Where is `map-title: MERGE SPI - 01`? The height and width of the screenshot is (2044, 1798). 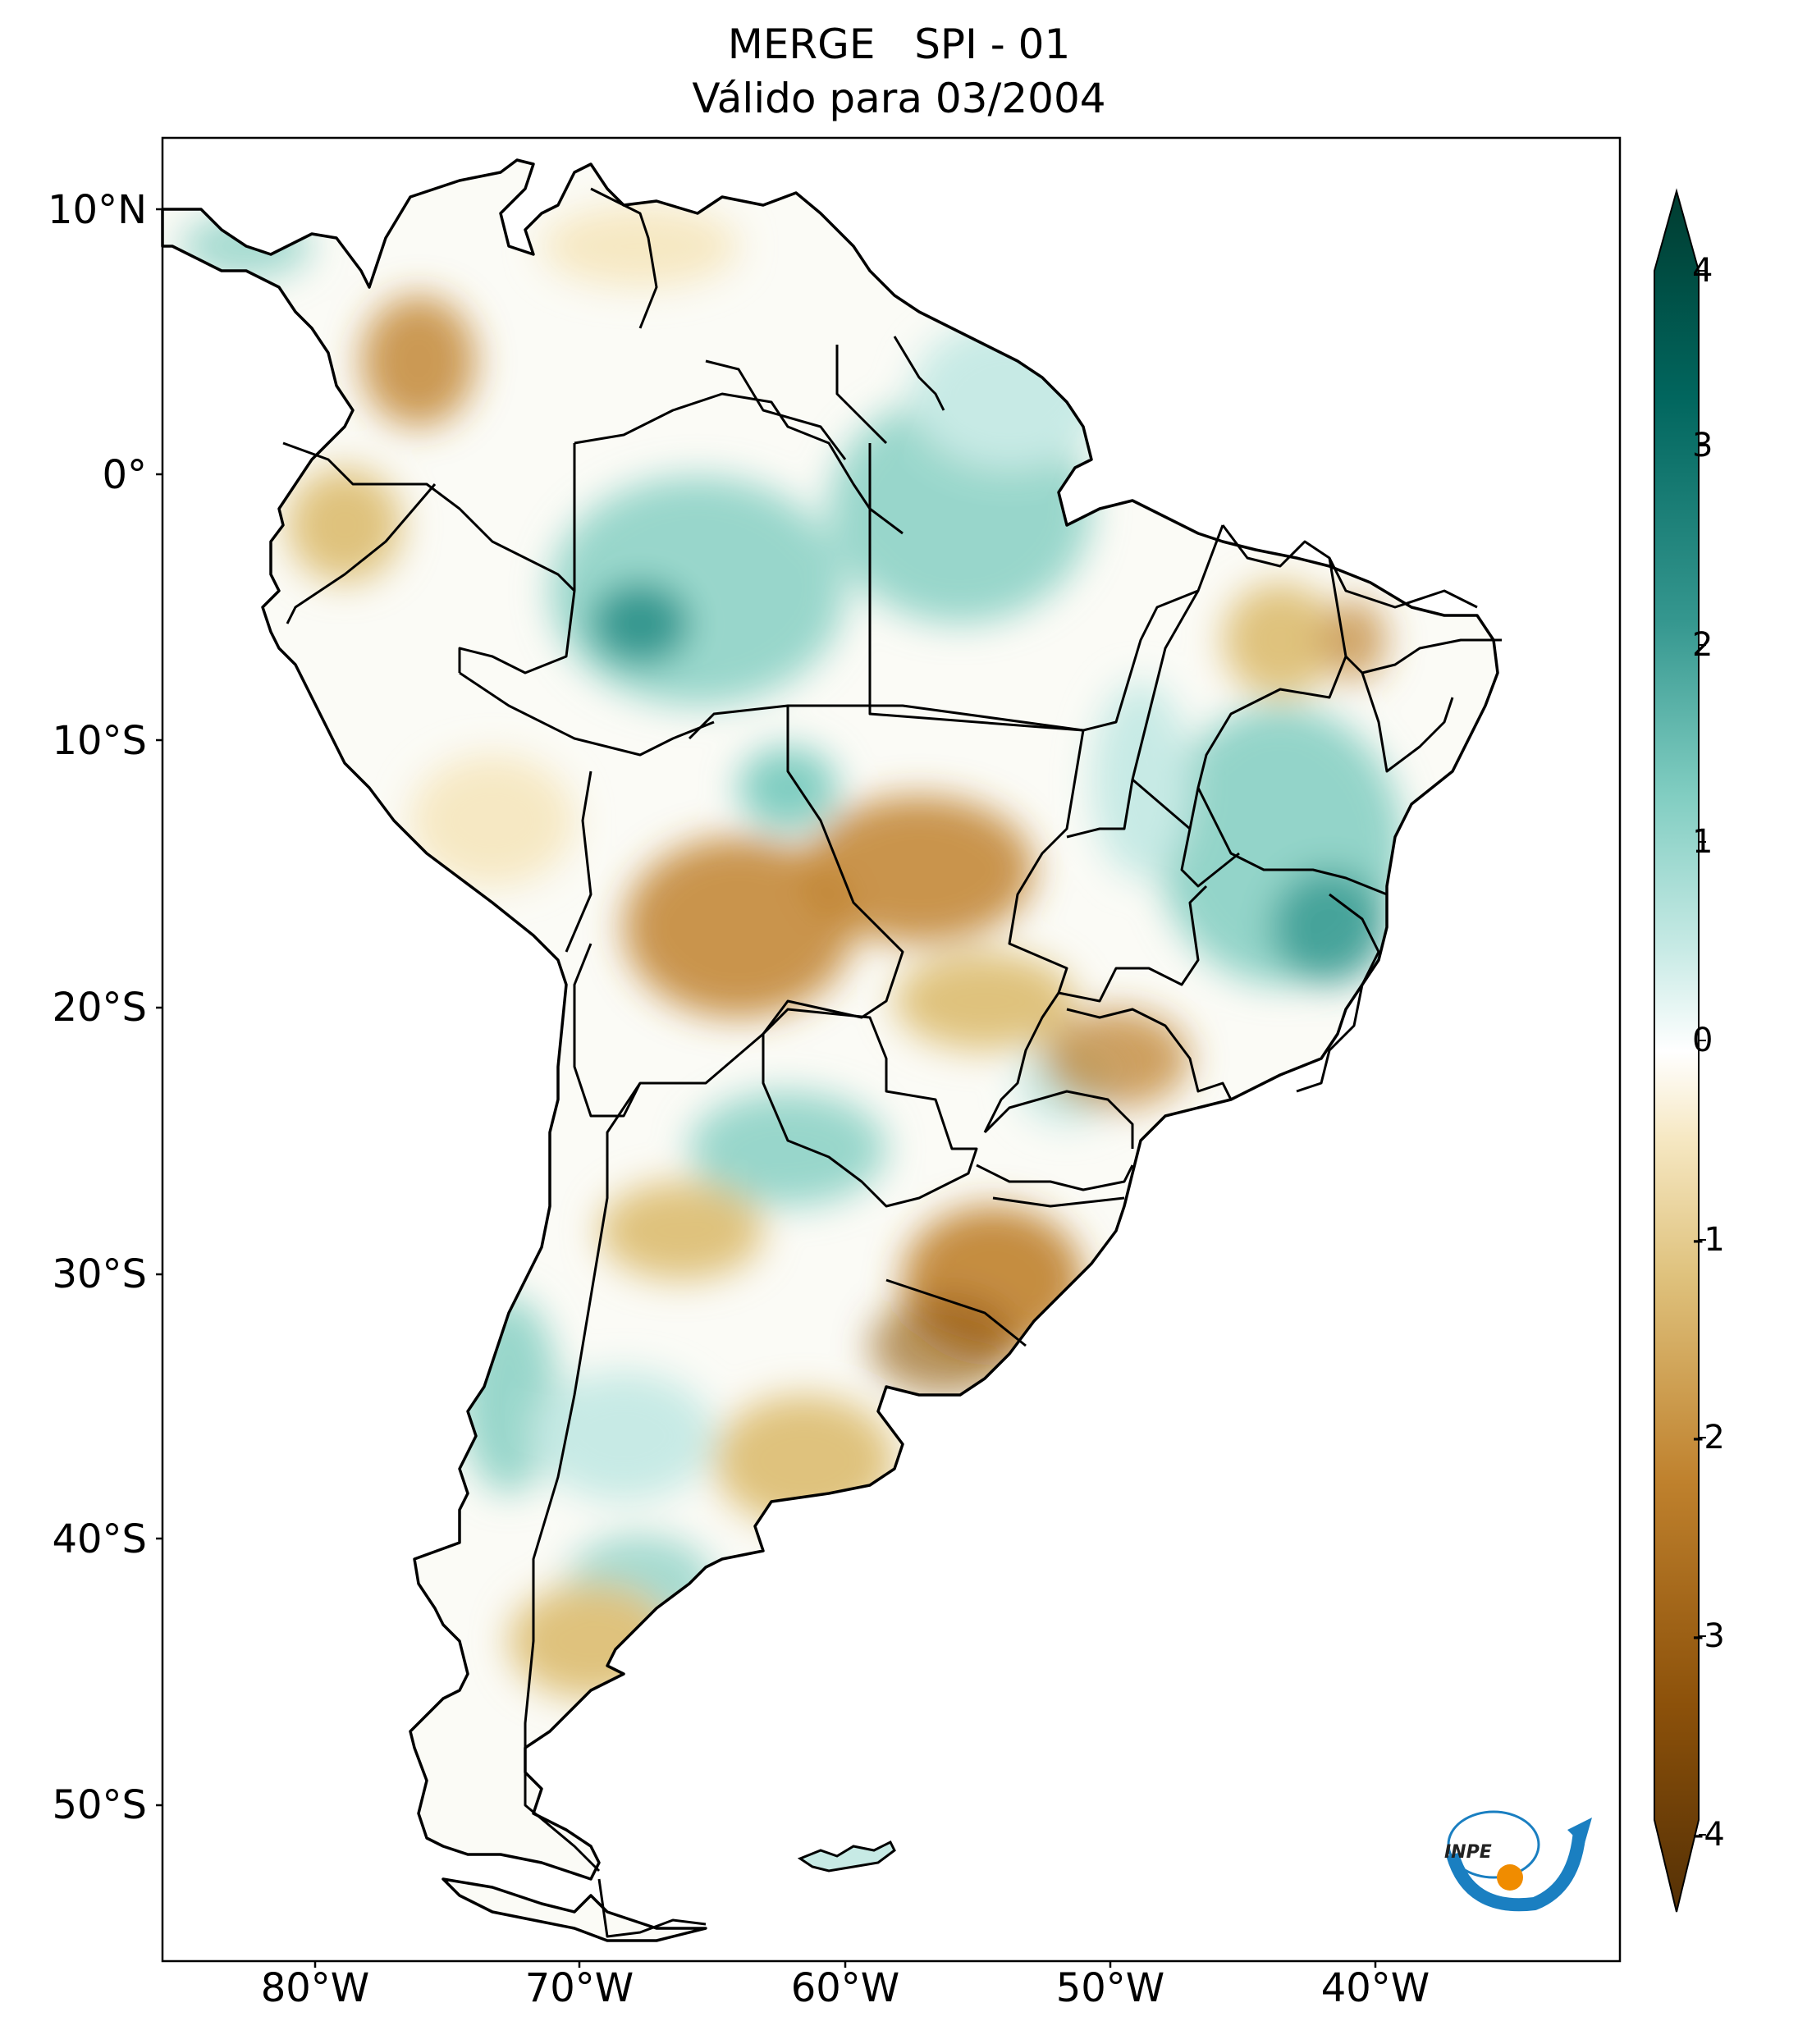 map-title: MERGE SPI - 01 is located at coordinates (899, 44).